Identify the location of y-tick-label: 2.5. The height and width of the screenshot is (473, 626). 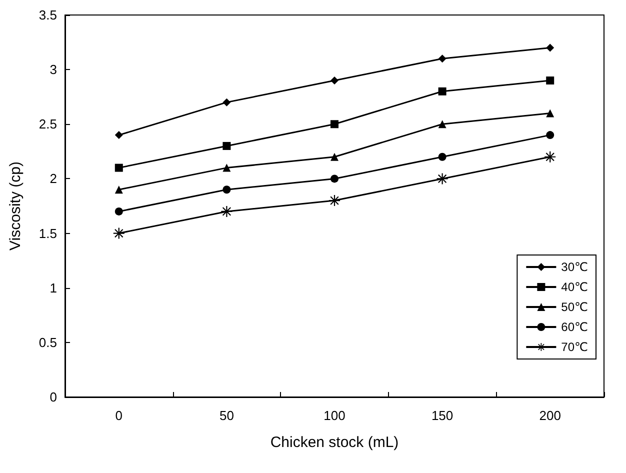
(47, 124).